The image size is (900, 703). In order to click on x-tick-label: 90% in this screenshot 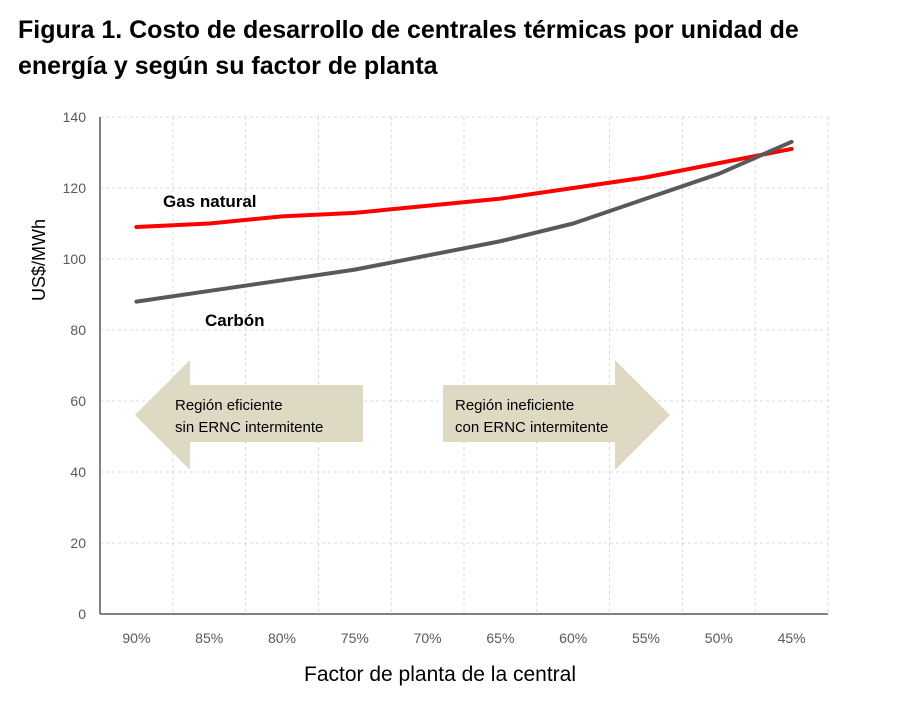, I will do `click(136, 638)`.